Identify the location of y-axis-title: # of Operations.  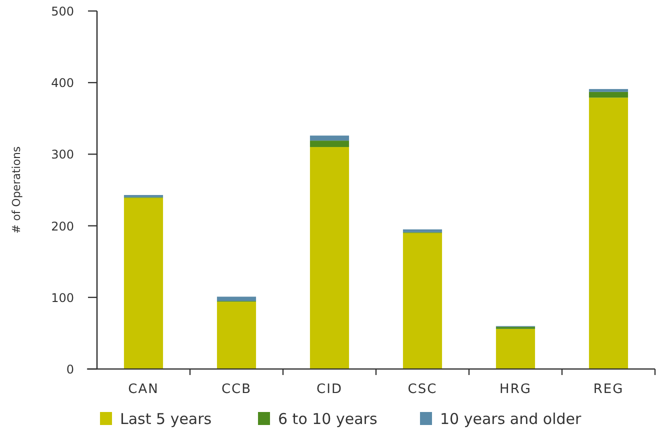
(16, 190).